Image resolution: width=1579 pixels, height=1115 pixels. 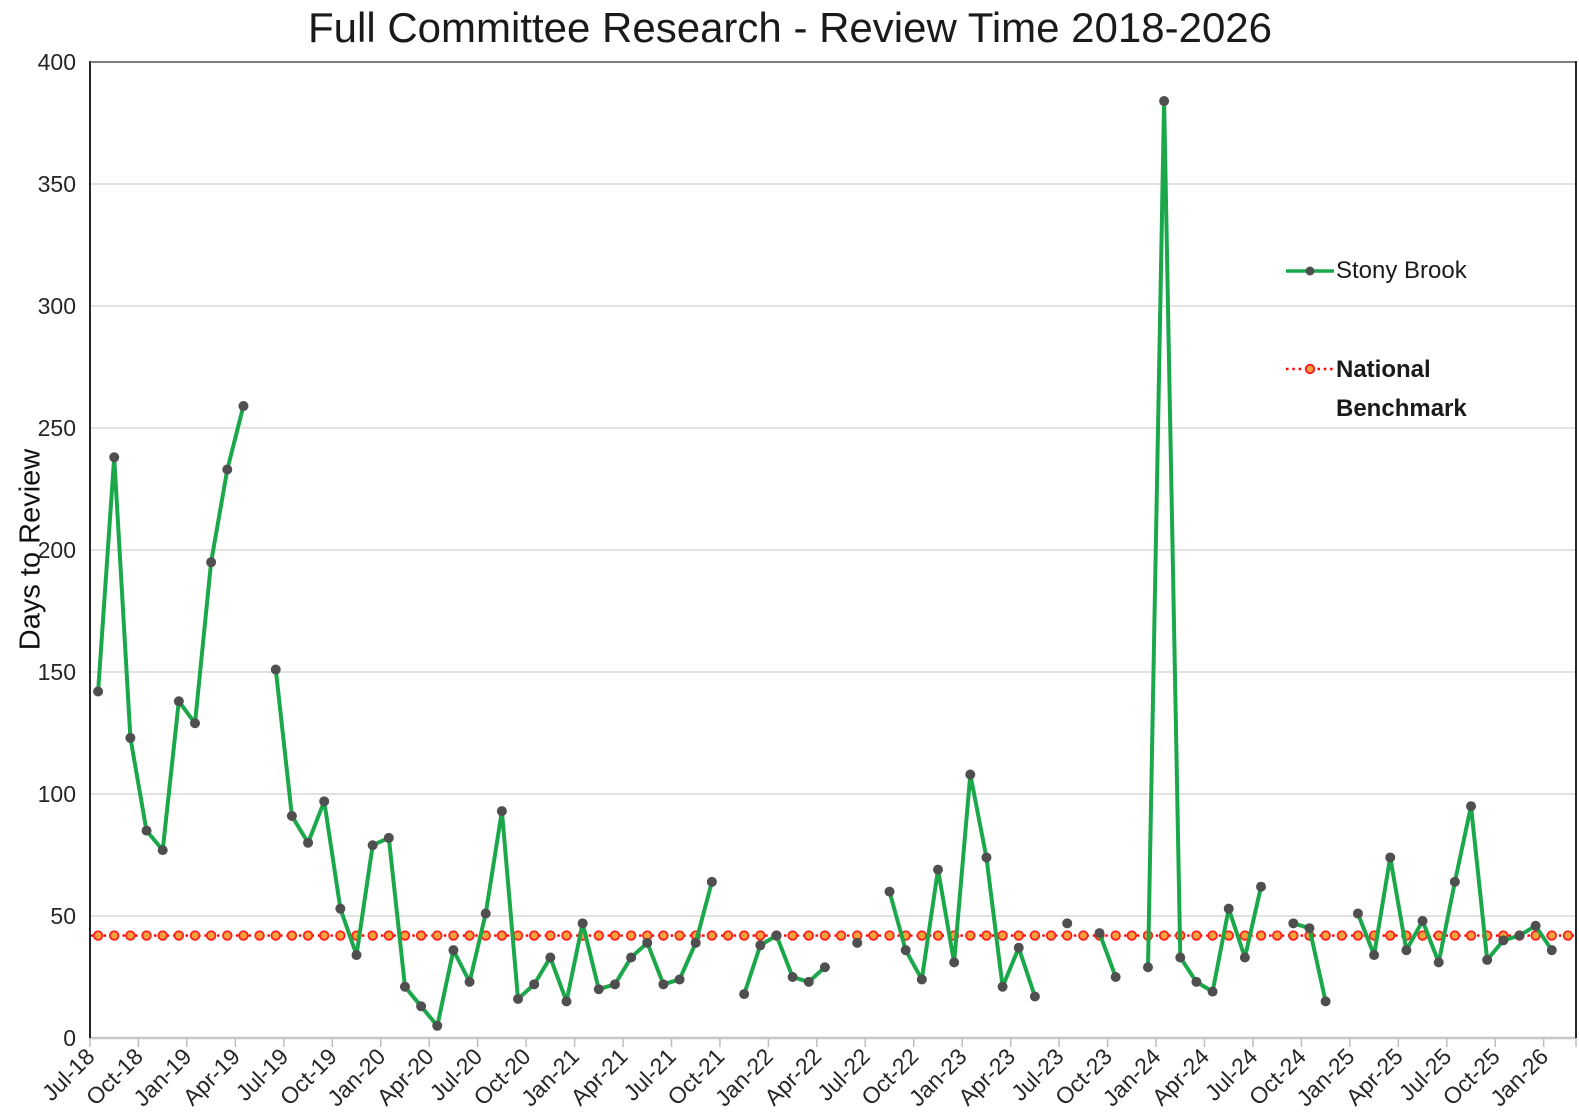 What do you see at coordinates (1401, 270) in the screenshot?
I see `legend-label-stony-brook: Stony Brook` at bounding box center [1401, 270].